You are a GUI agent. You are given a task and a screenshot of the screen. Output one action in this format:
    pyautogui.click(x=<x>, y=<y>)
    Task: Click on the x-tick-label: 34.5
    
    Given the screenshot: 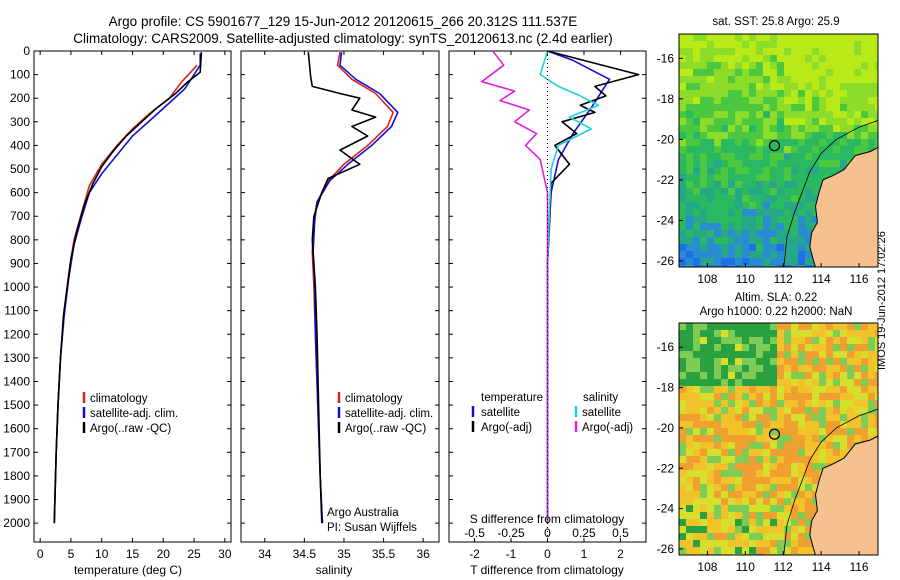 What is the action you would take?
    pyautogui.click(x=305, y=554)
    